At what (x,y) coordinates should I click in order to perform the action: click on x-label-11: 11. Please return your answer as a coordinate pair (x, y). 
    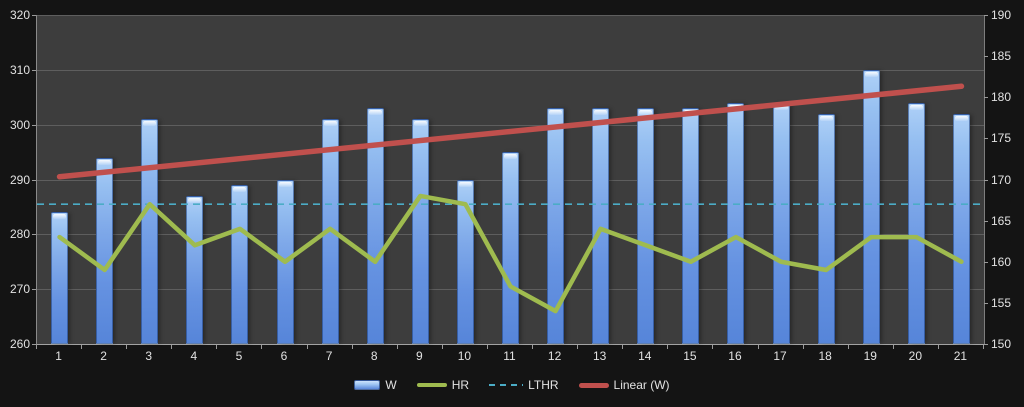
    Looking at the image, I should click on (509, 356).